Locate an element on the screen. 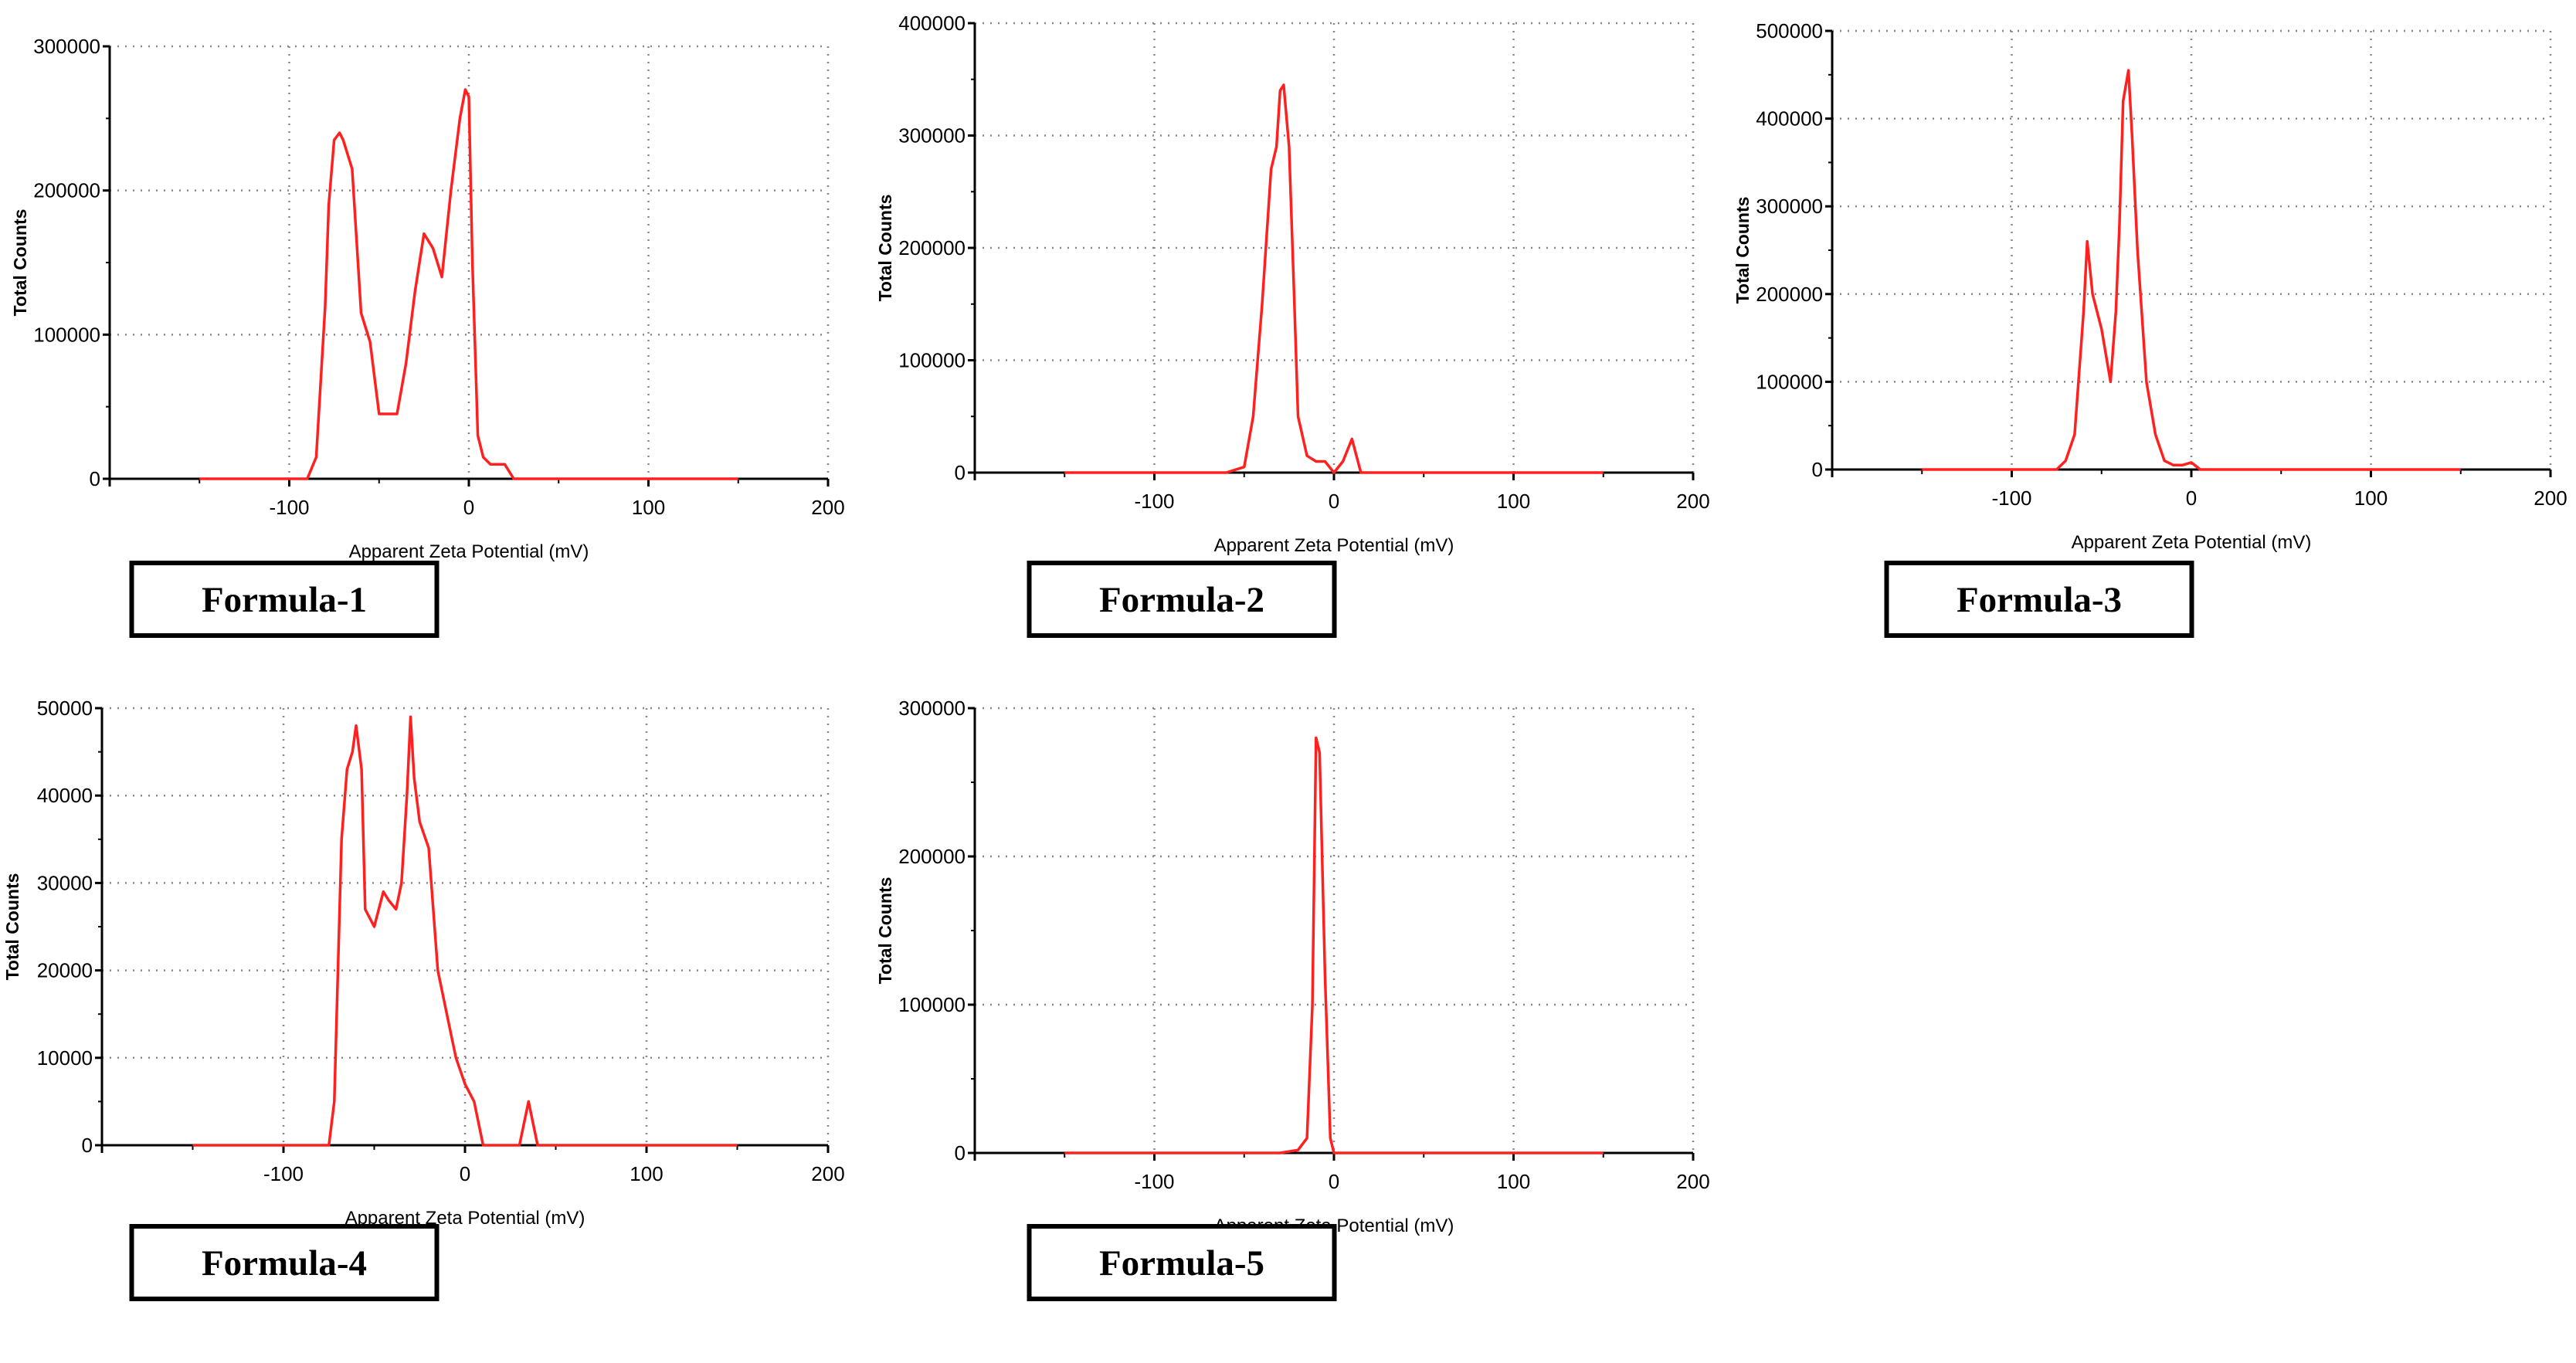  y-tick-label: 40000 is located at coordinates (65, 795).